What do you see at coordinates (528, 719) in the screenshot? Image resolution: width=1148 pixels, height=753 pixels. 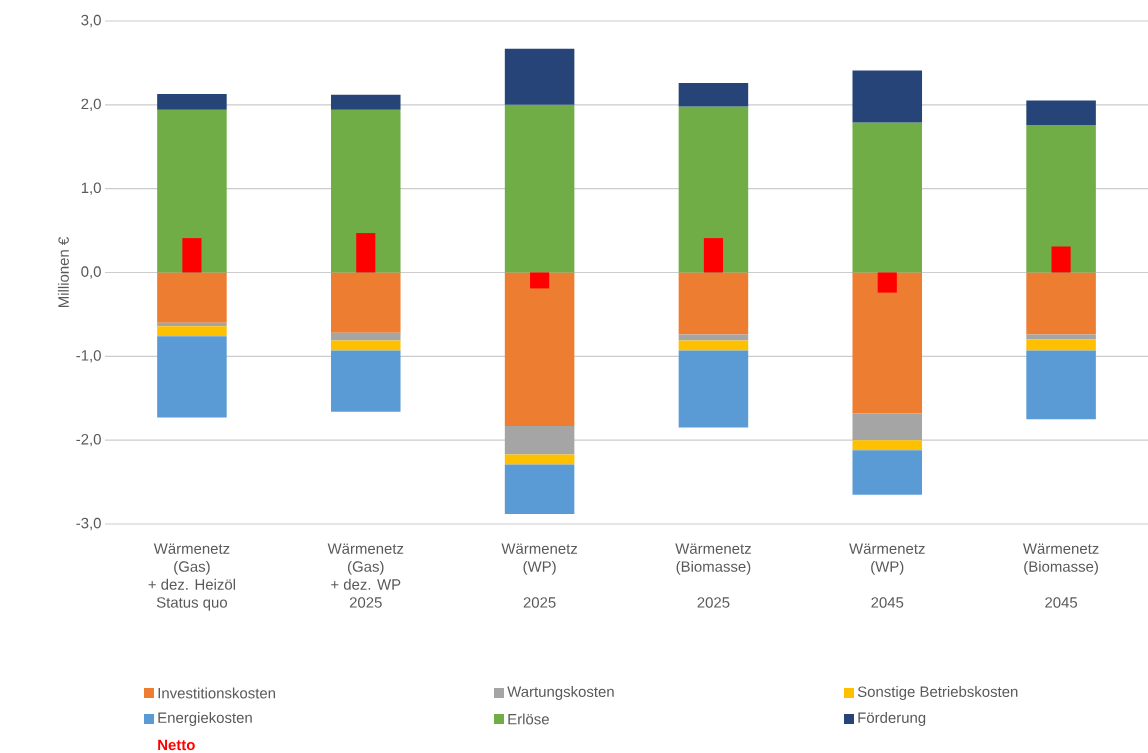 I see `legend-label: Erlöse` at bounding box center [528, 719].